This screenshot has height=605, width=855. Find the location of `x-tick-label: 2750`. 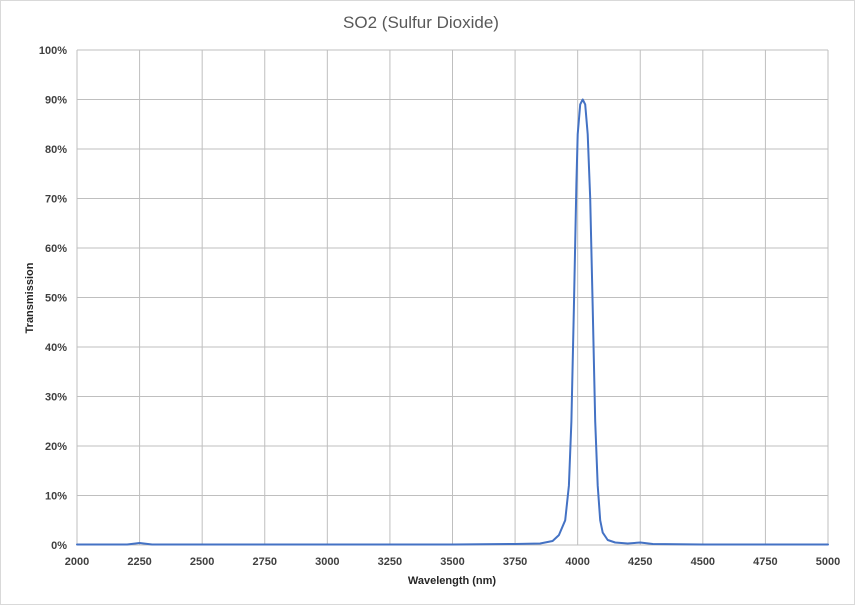

x-tick-label: 2750 is located at coordinates (265, 562).